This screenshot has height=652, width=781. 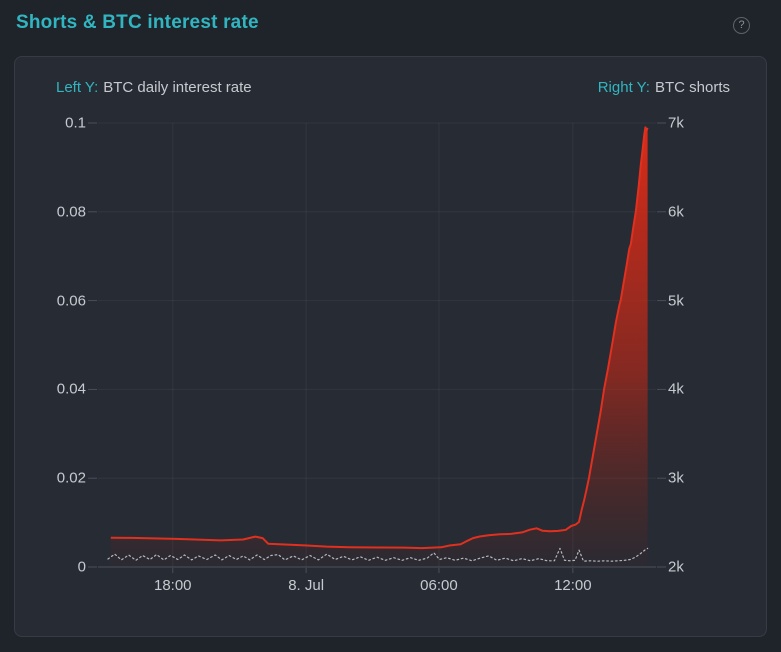 I want to click on right-axis-tick-label: 7k, so click(x=676, y=123).